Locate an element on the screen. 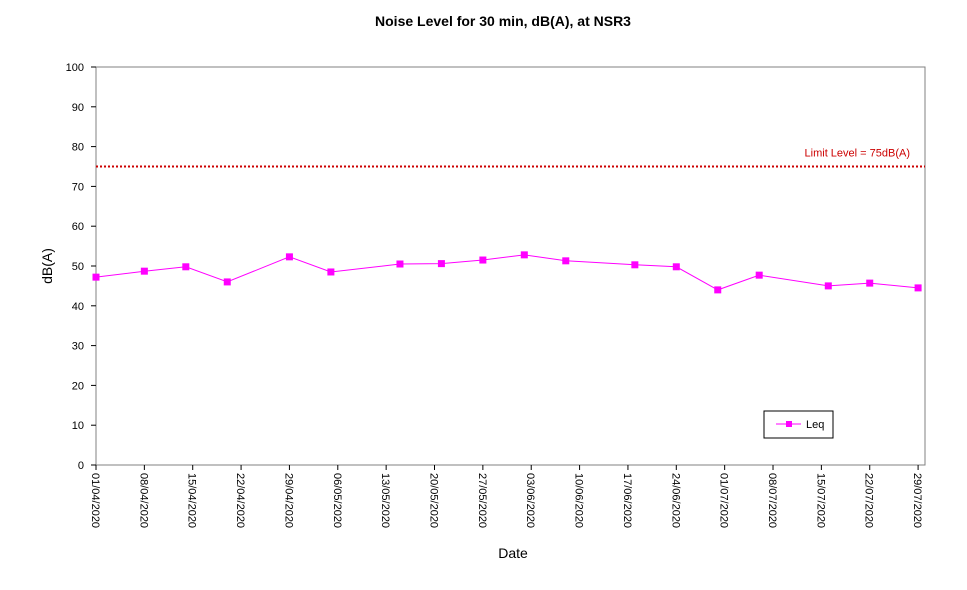 This screenshot has width=967, height=590. x-tick-label: 29/07/2020 is located at coordinates (917, 500).